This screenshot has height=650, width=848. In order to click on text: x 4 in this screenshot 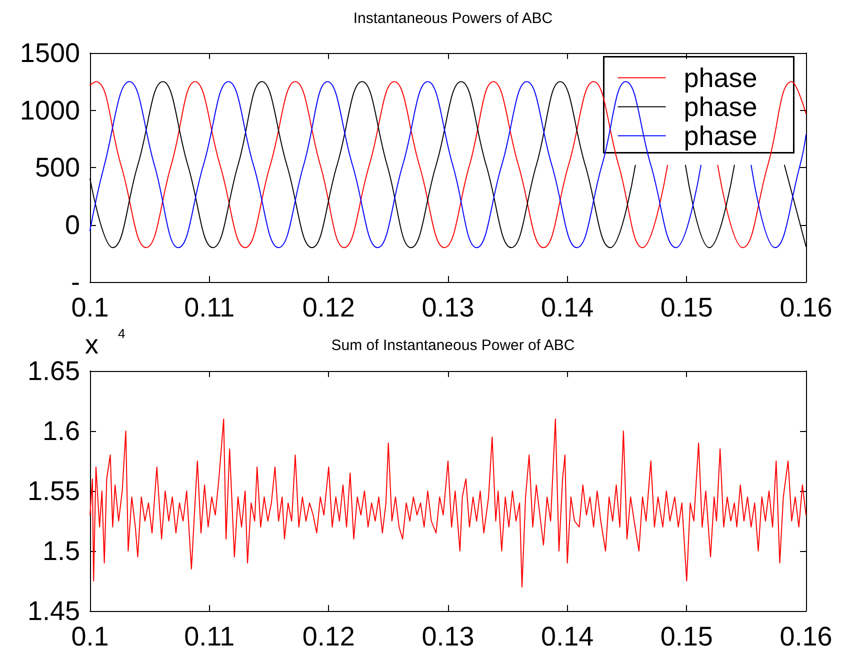, I will do `click(105, 343)`.